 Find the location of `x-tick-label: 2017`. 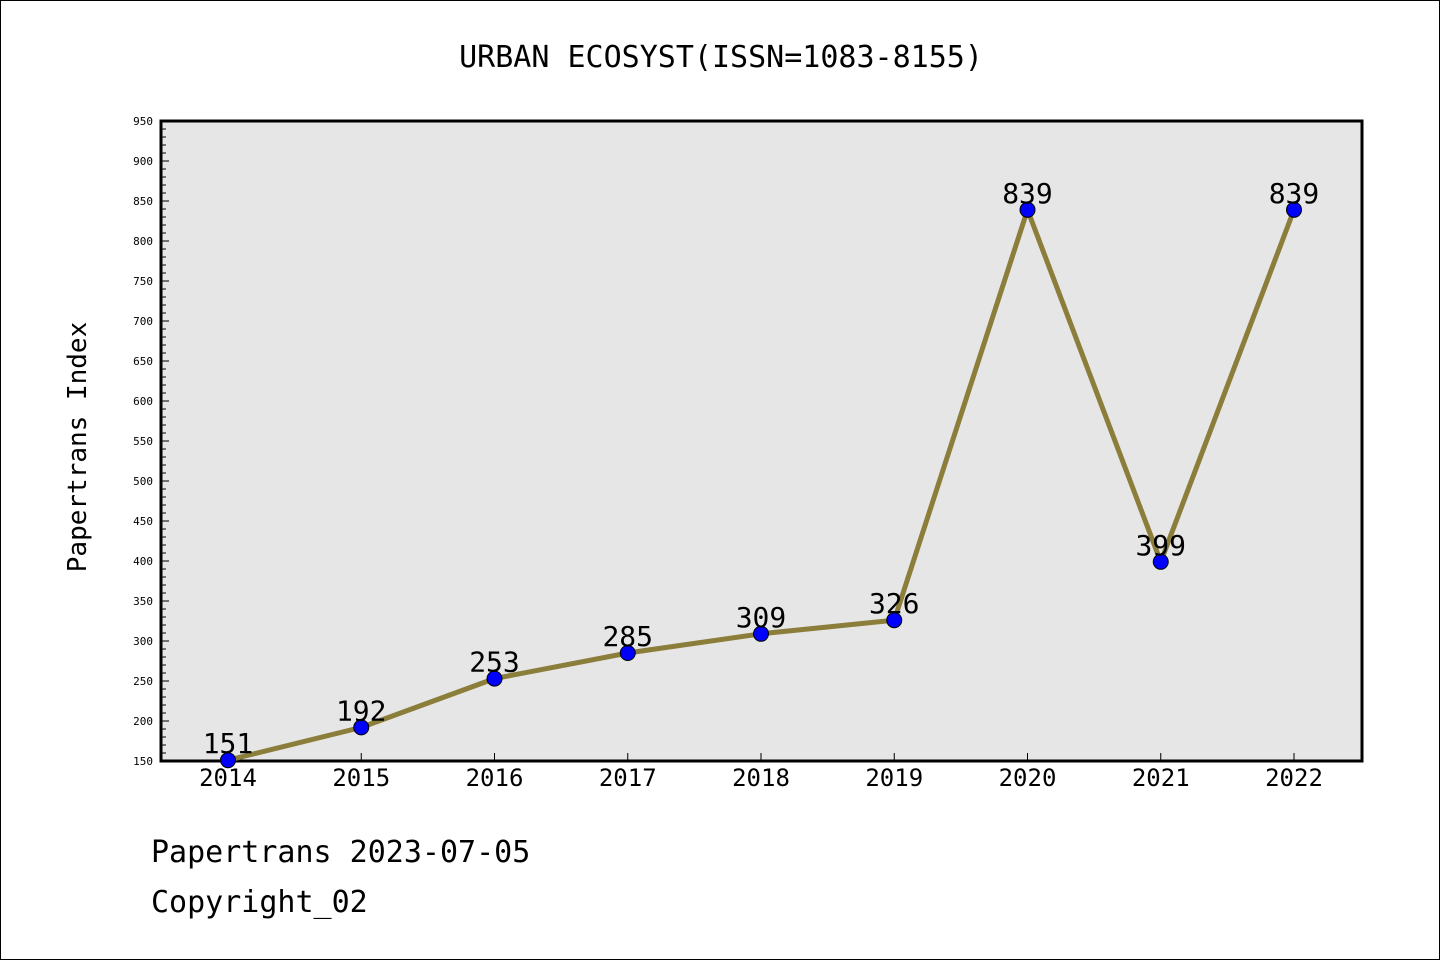

x-tick-label: 2017 is located at coordinates (628, 778).